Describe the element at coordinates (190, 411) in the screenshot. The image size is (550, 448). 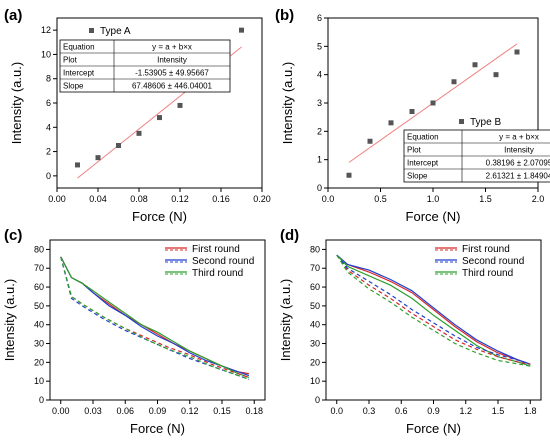
I see `x-tick-label: 0.12` at that location.